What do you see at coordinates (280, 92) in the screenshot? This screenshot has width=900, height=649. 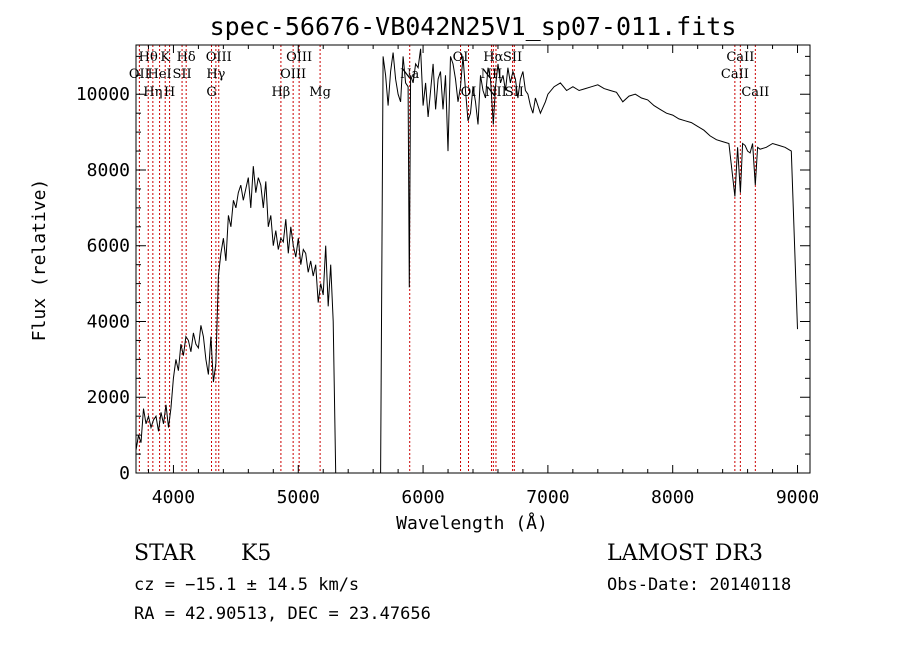 I see `line-marker-label: Hβ` at bounding box center [280, 92].